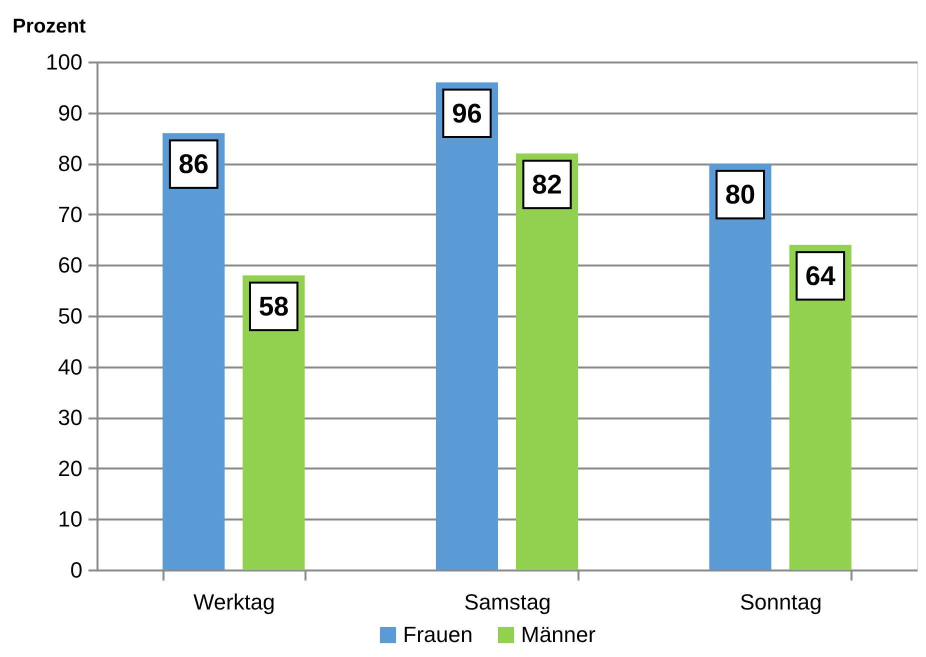 This screenshot has width=926, height=657. What do you see at coordinates (438, 634) in the screenshot?
I see `legend-label: Frauen` at bounding box center [438, 634].